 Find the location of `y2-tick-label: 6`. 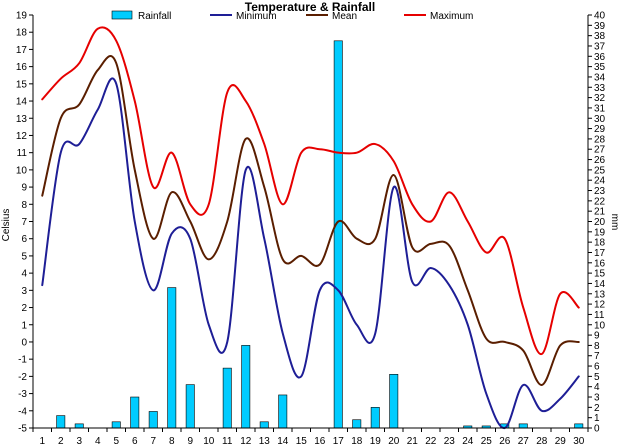

y2-tick-label: 6 is located at coordinates (597, 367).